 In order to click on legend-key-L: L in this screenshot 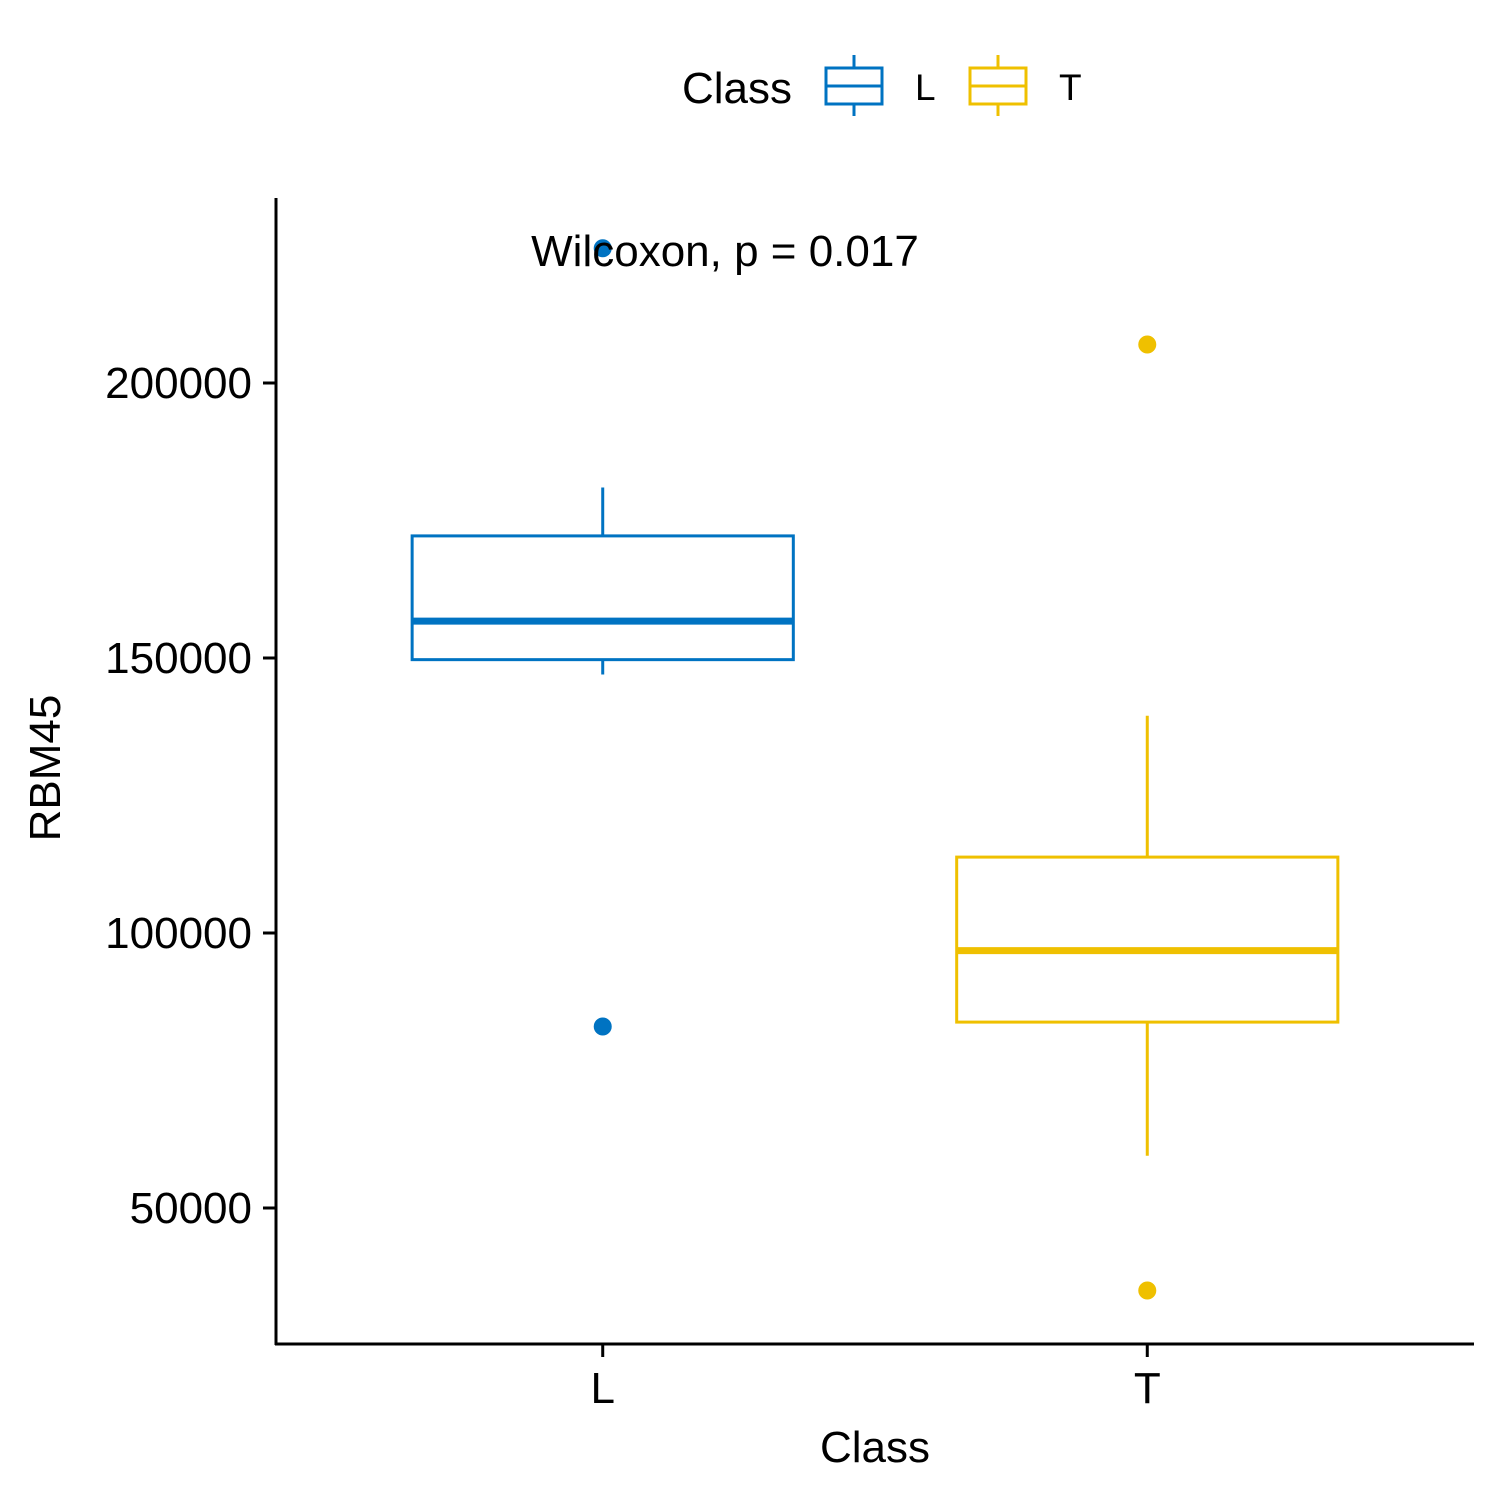, I will do `click(880, 85)`.